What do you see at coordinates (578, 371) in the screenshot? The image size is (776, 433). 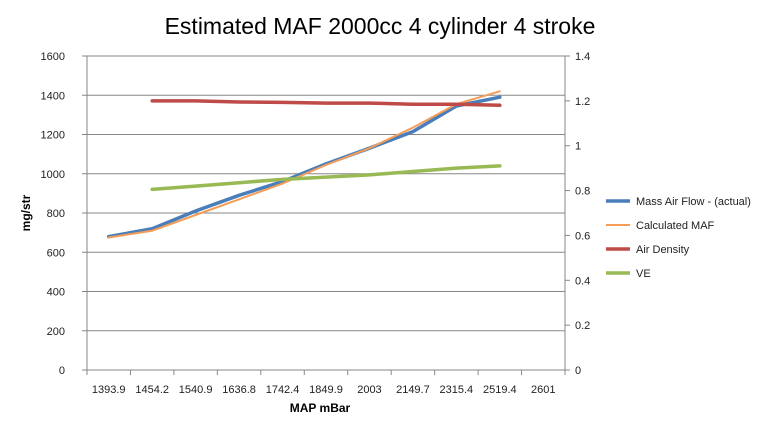 I see `y2-tick-label: 0` at bounding box center [578, 371].